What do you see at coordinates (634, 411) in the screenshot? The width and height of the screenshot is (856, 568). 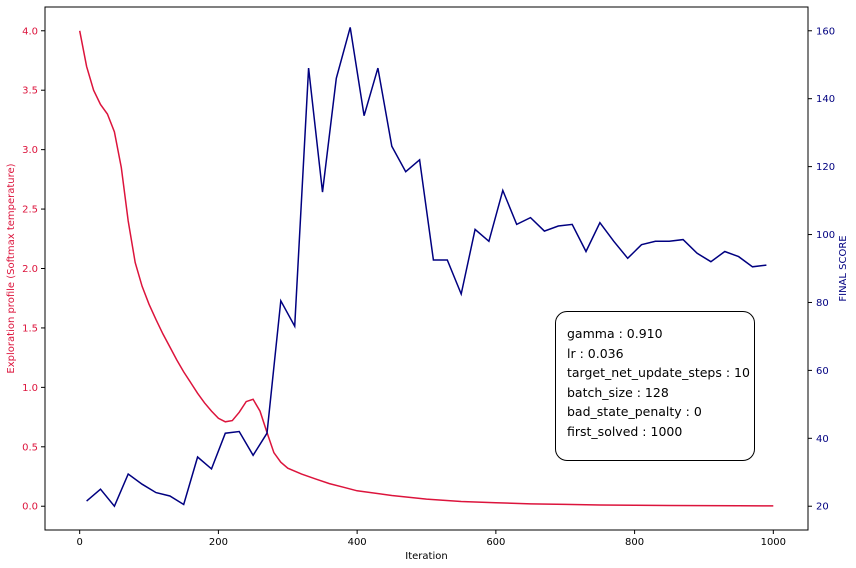 I see `annotation-bad-state-penalty: bad_state_penalty : 0` at bounding box center [634, 411].